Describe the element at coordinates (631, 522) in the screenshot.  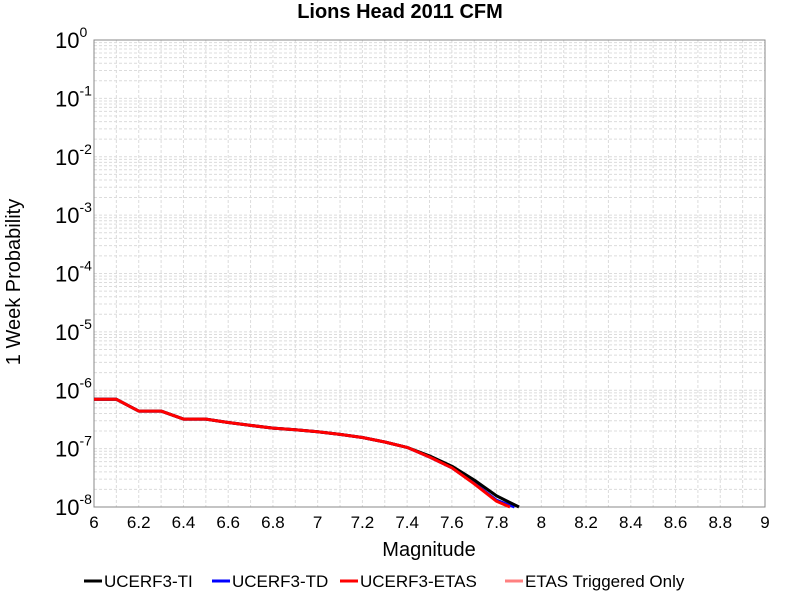
I see `x-tick-label: 8.4` at that location.